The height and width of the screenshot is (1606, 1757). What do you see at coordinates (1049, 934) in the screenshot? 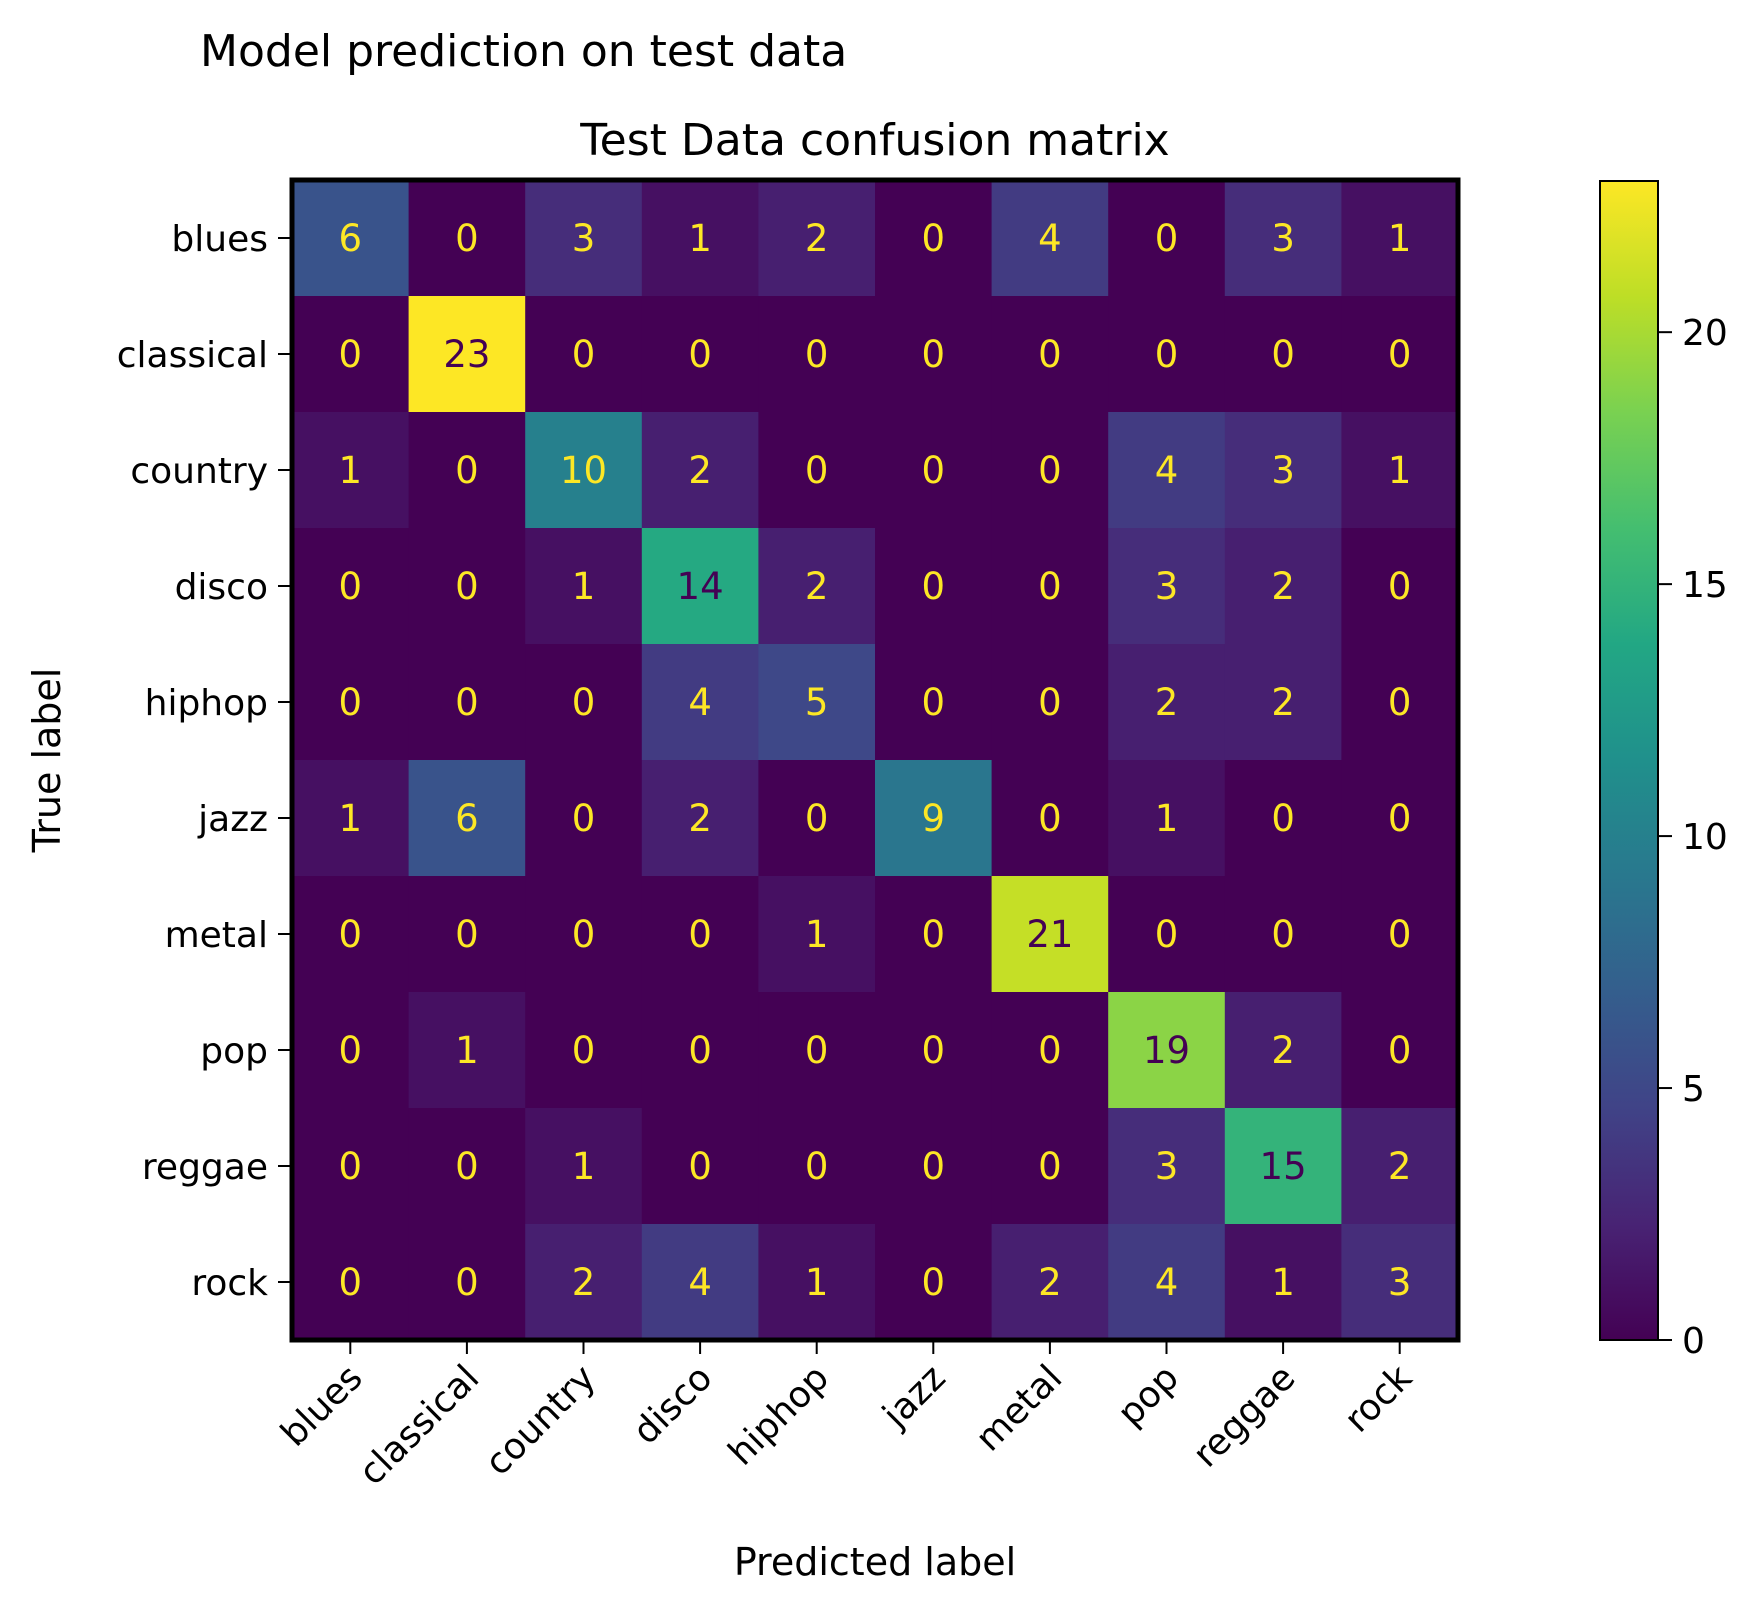
I see `cell-value-label: 21` at bounding box center [1049, 934].